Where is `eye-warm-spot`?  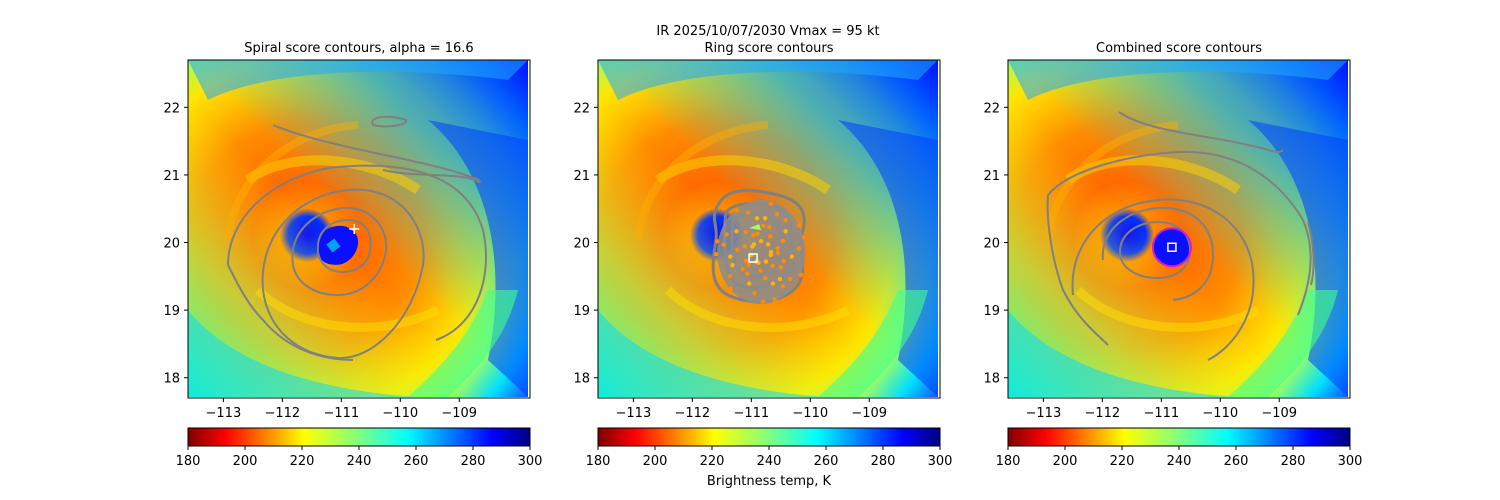 eye-warm-spot is located at coordinates (333, 245).